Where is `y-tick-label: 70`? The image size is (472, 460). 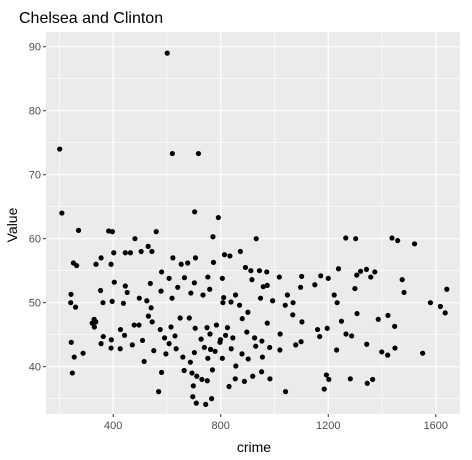
y-tick-label: 70 is located at coordinates (35, 176).